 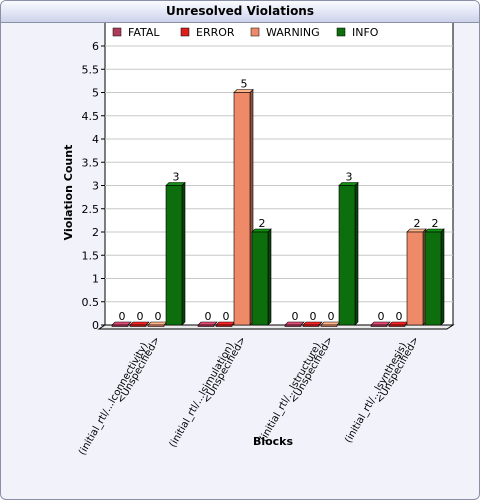 I want to click on y-tick-label: 5.5, so click(x=91, y=69).